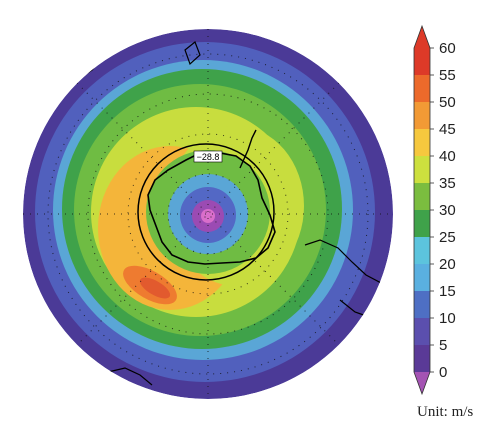  What do you see at coordinates (447, 156) in the screenshot?
I see `colorbar-tick-label: 40` at bounding box center [447, 156].